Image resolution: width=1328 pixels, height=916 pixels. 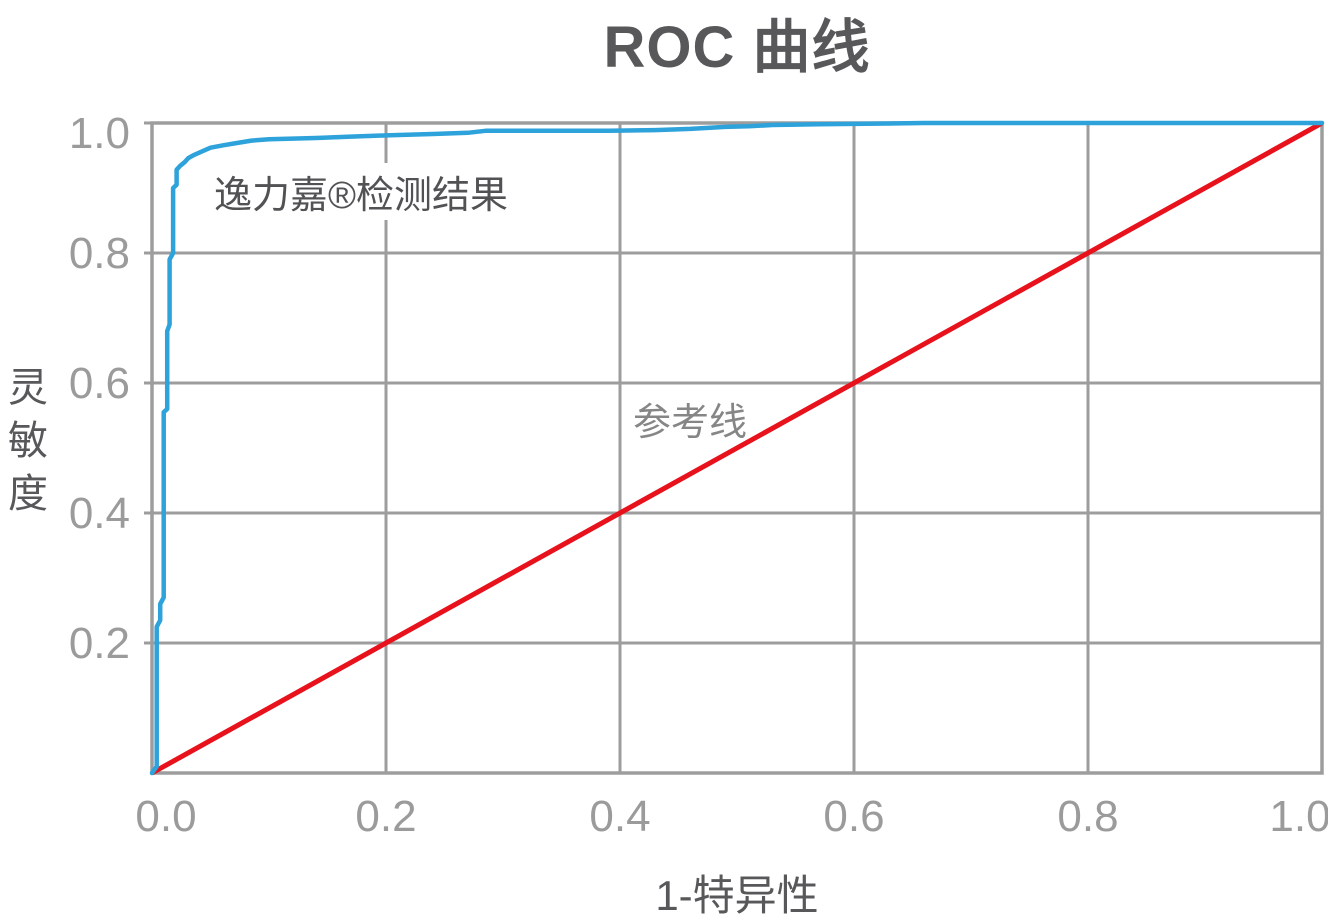 What do you see at coordinates (166, 816) in the screenshot?
I see `x-tick-label: 0.0` at bounding box center [166, 816].